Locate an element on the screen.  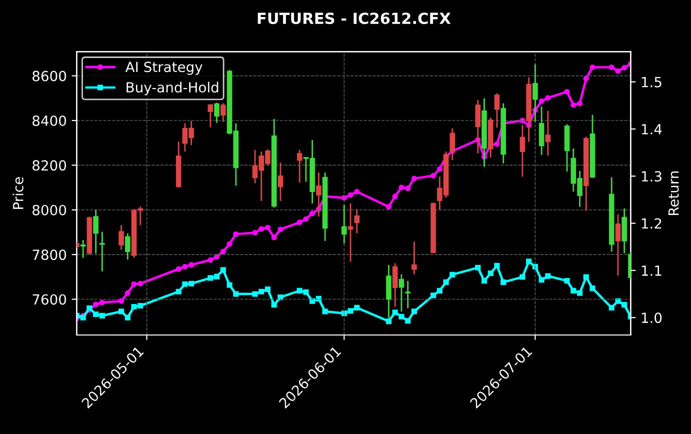
y-tick-label: 8000 is located at coordinates (49, 210).